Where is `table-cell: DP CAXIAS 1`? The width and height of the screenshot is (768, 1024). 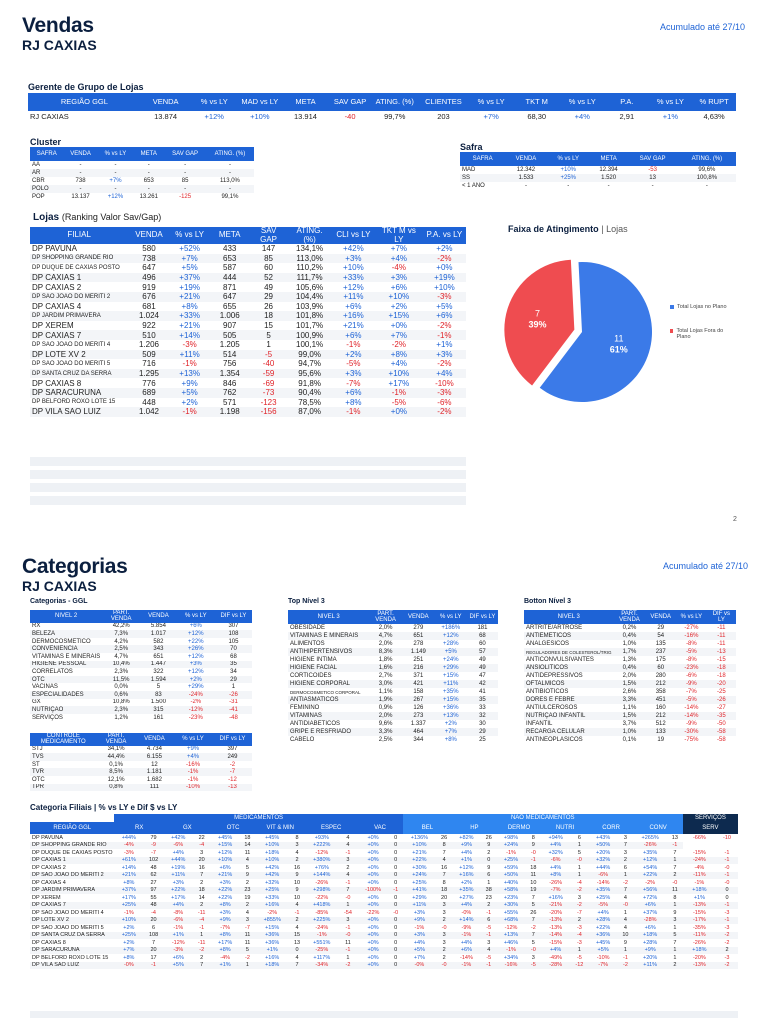 table-cell: DP CAXIAS 1 is located at coordinates (79, 277).